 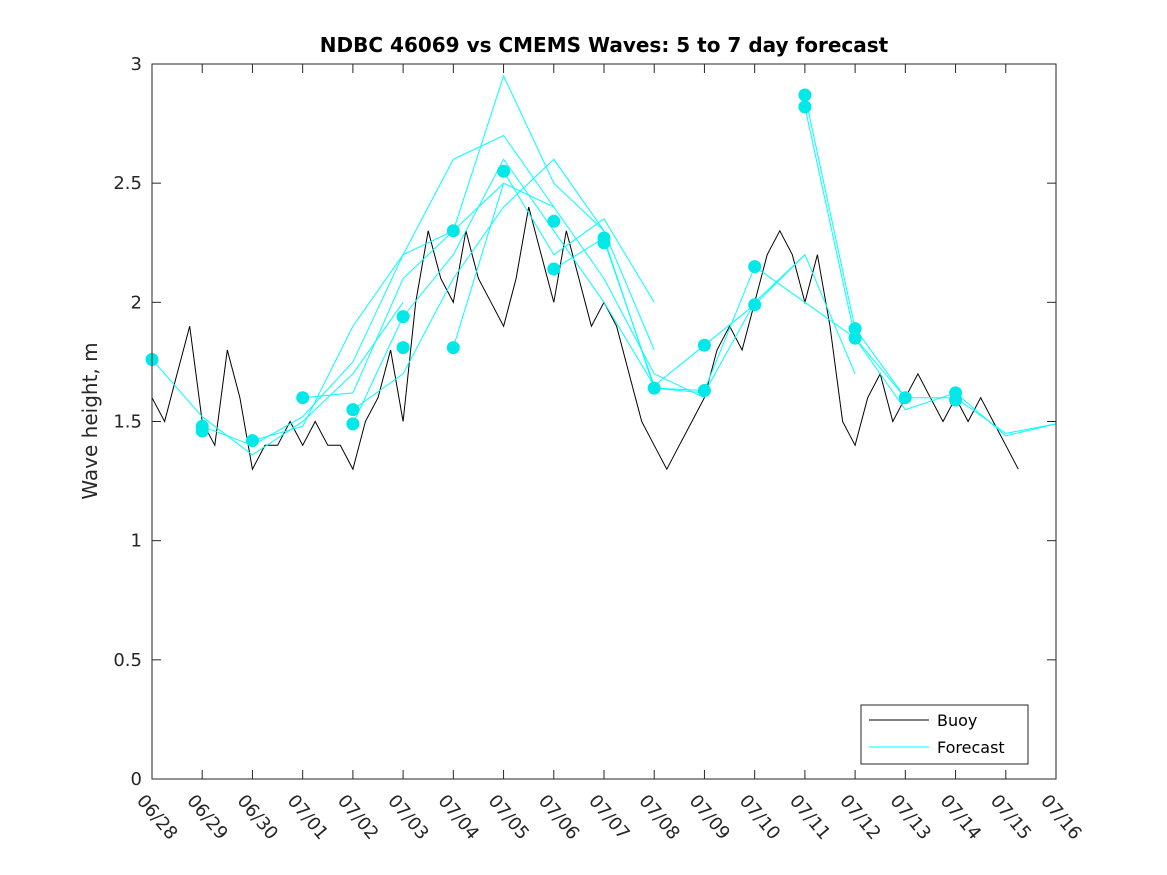 I want to click on x-tick-label: 07/04, so click(x=458, y=817).